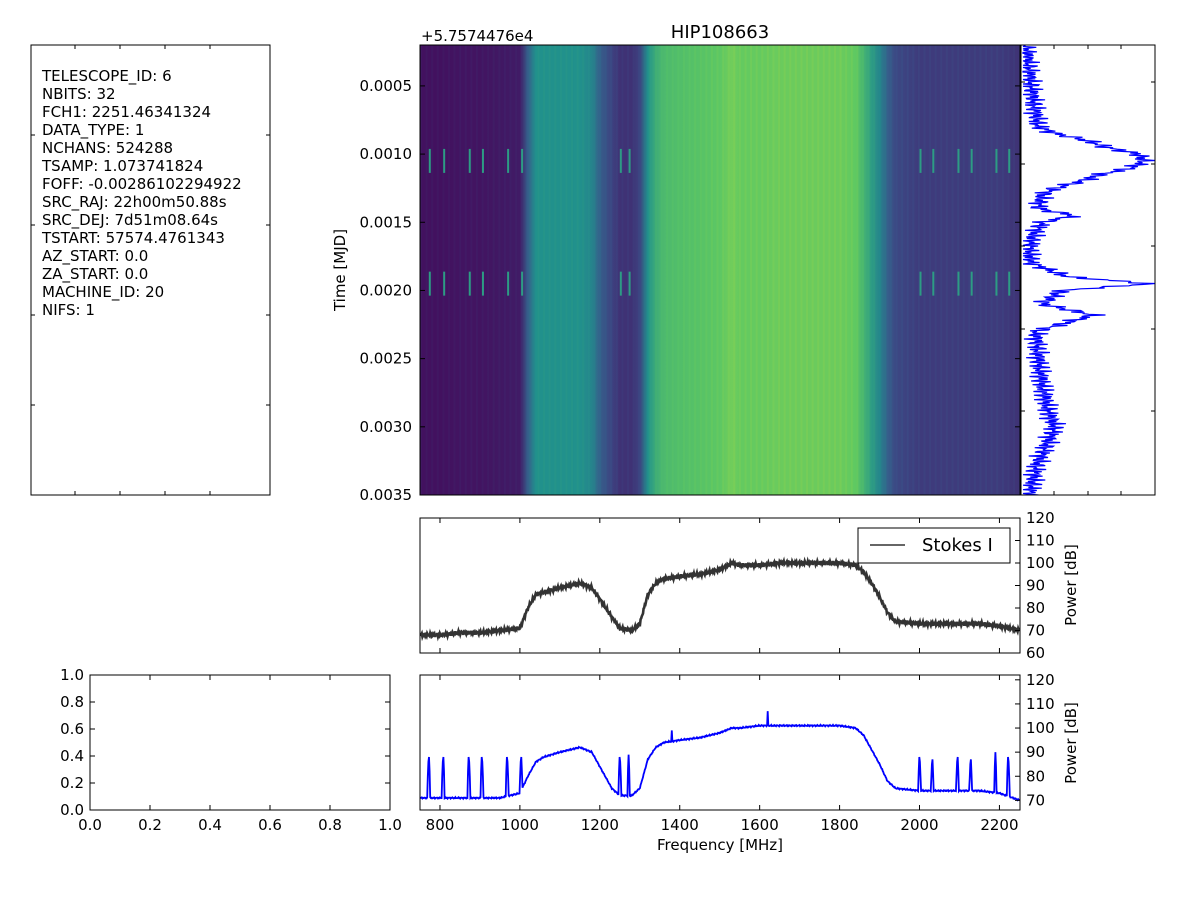 The height and width of the screenshot is (900, 1200). What do you see at coordinates (999, 825) in the screenshot?
I see `mean-x-tick-label: 2200` at bounding box center [999, 825].